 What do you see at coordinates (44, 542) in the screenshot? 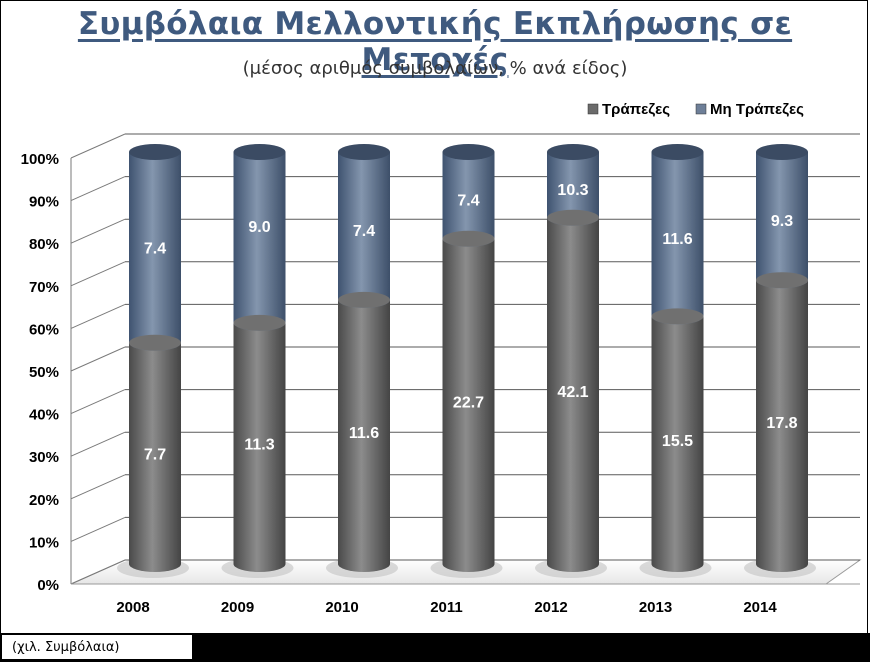
I see `y-tick-label: 10%` at bounding box center [44, 542].